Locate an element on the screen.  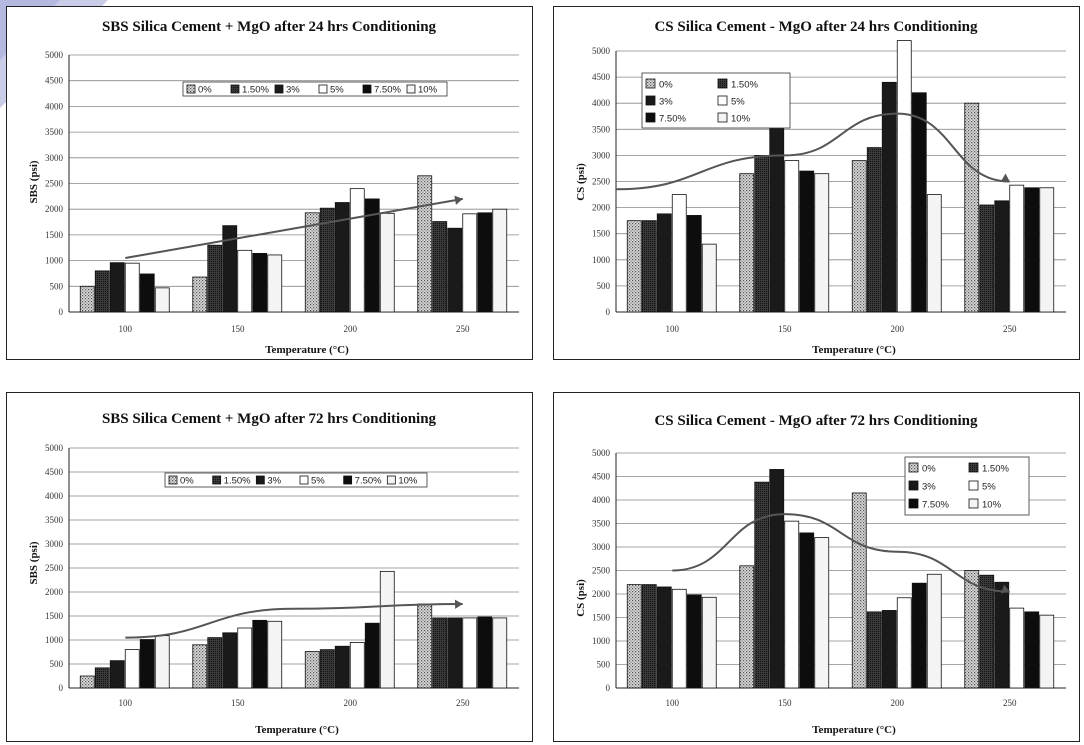
y-tick-label: 500 is located at coordinates (57, 286).